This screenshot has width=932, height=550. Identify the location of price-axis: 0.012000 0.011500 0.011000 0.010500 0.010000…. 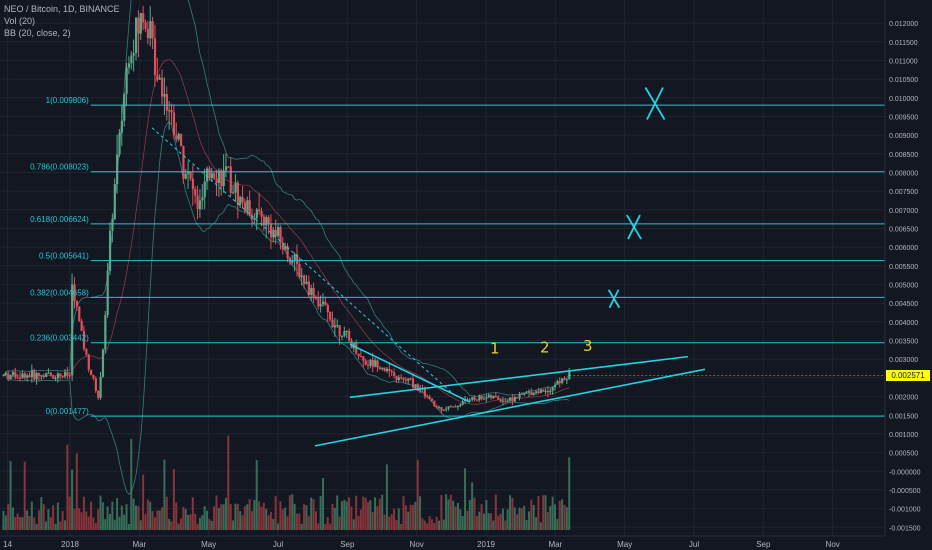
(902, 268).